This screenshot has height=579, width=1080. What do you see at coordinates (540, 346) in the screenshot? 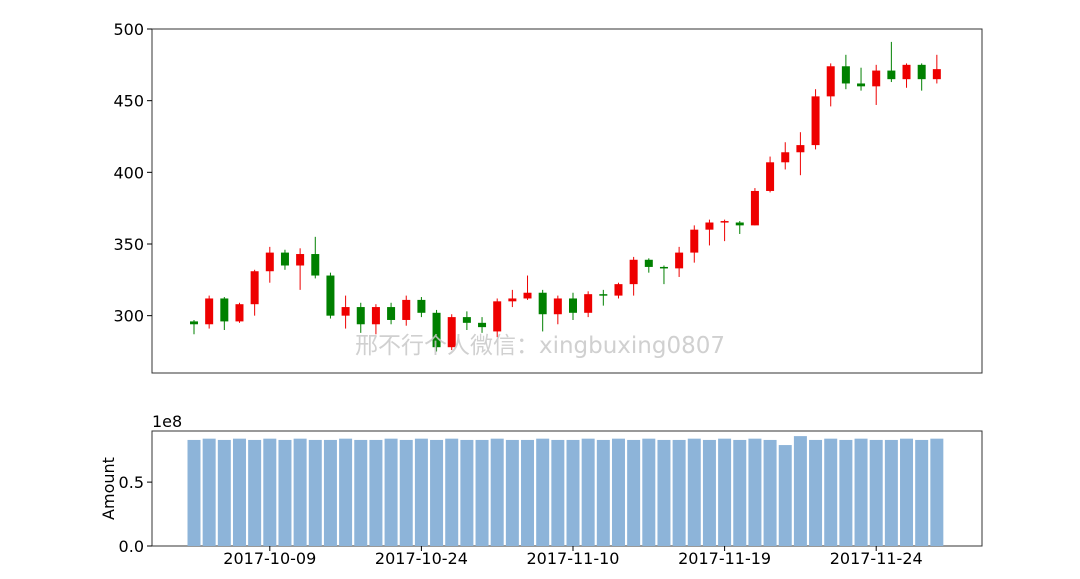
I see `watermark: 邢不行个人微信：xingbuxing0807` at bounding box center [540, 346].